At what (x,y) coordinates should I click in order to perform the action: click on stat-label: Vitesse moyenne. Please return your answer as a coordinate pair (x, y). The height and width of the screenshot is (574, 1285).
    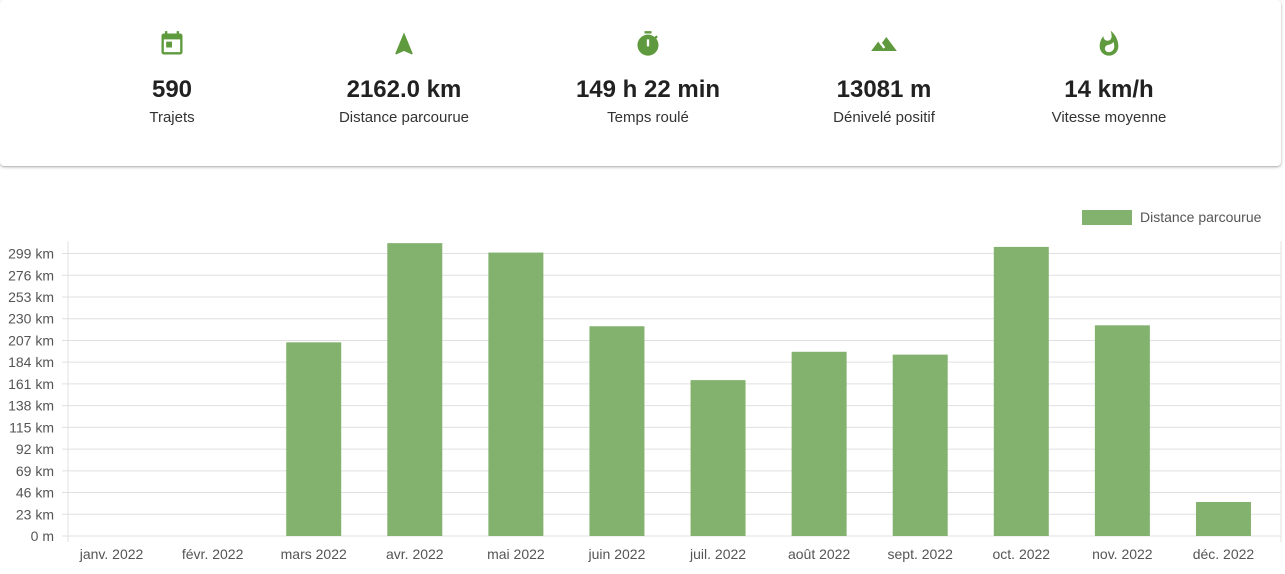
    Looking at the image, I should click on (1109, 117).